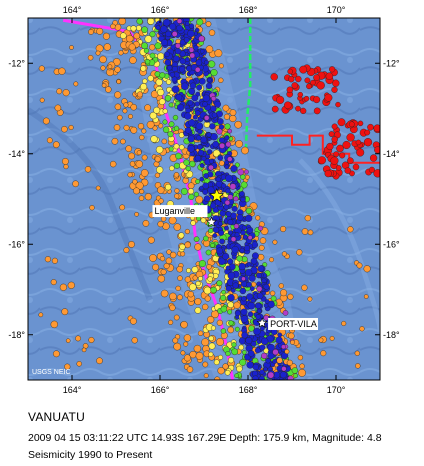 This screenshot has width=424, height=466. Describe the element at coordinates (217, 195) in the screenshot. I see `epicenter-star-icon` at that location.